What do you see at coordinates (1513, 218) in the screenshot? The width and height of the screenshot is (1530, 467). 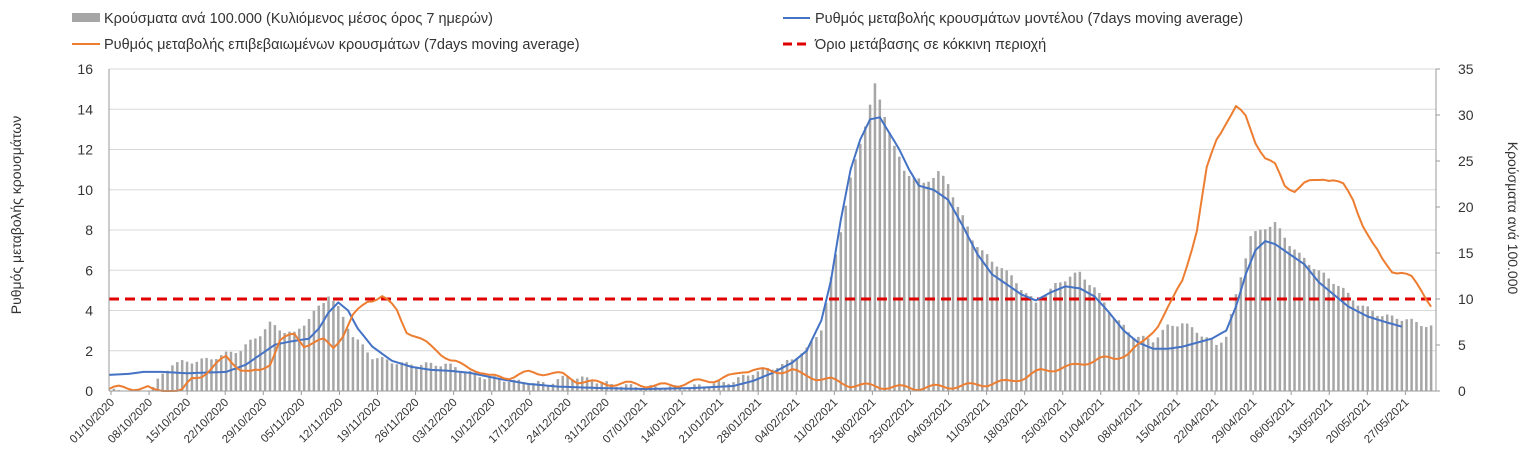 I see `y-right-axis-label: Κρούσματα ανά 100.000` at bounding box center [1513, 218].